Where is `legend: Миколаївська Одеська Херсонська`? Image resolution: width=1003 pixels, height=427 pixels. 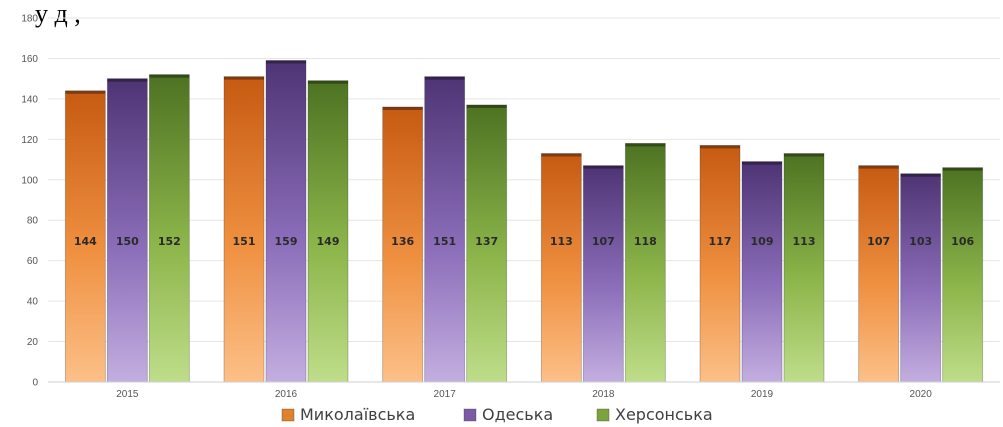
legend: Миколаївська Одеська Херсонська is located at coordinates (497, 414).